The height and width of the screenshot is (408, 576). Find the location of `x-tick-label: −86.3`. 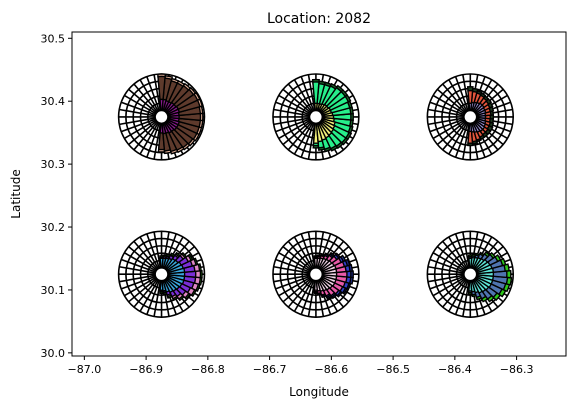

x-tick-label: −86.3 is located at coordinates (517, 369).